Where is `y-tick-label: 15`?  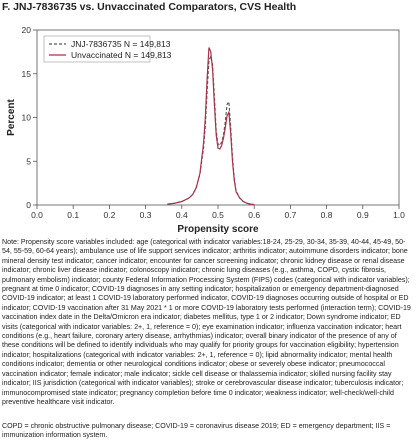
y-tick-label: 15 is located at coordinates (27, 74).